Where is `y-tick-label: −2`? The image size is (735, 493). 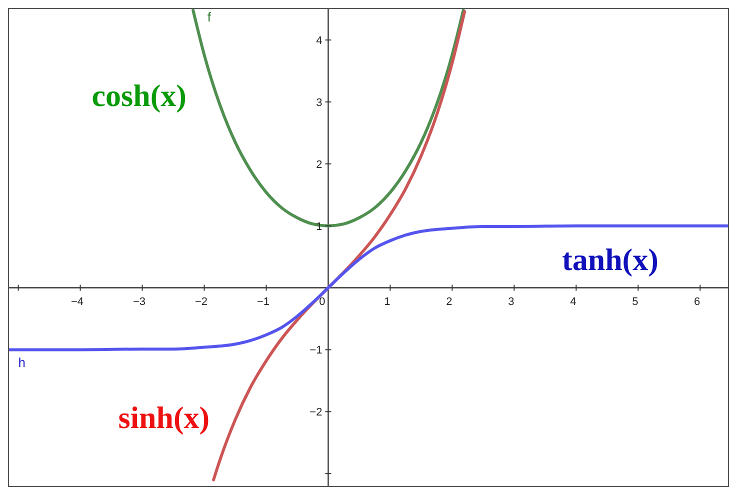
y-tick-label: −2 is located at coordinates (316, 412).